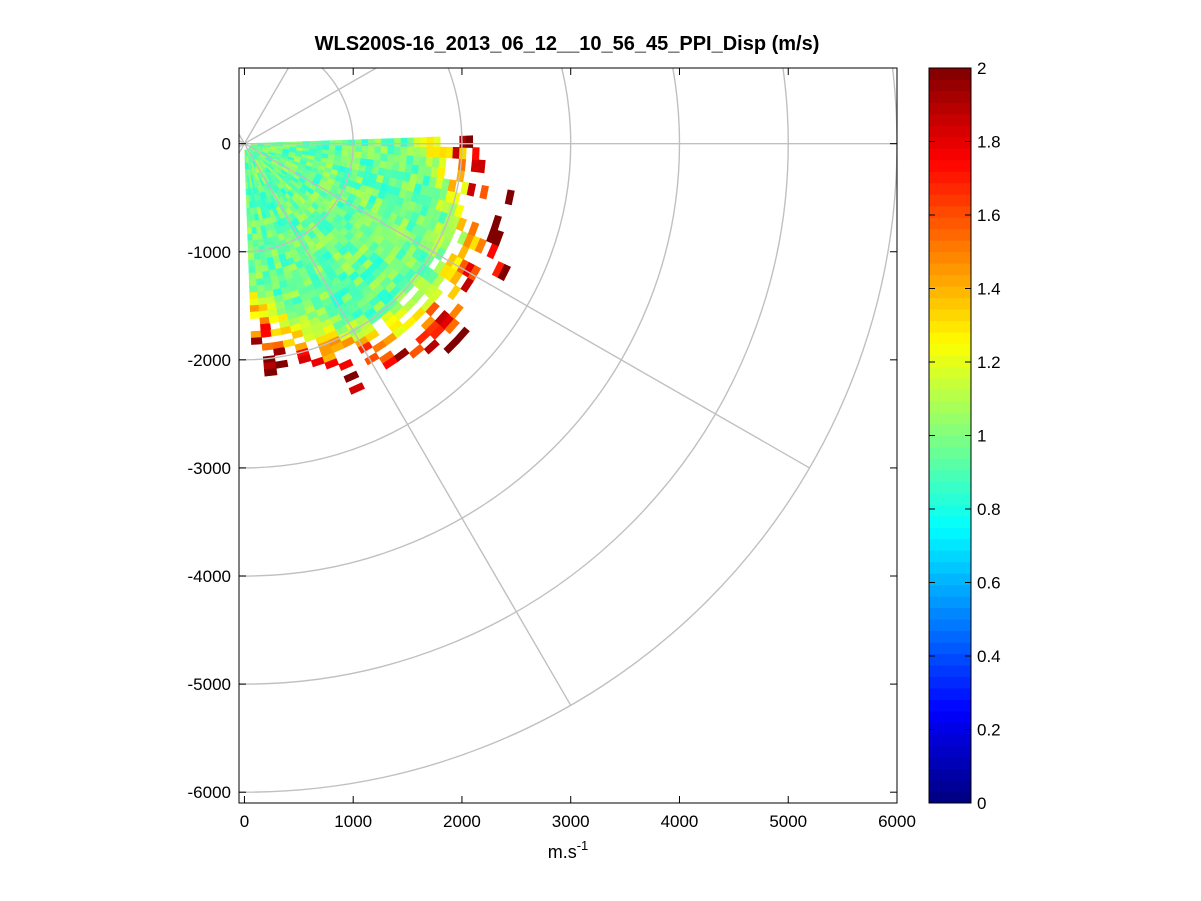 This screenshot has width=1201, height=901. What do you see at coordinates (462, 821) in the screenshot?
I see `x-tick-label: 2000` at bounding box center [462, 821].